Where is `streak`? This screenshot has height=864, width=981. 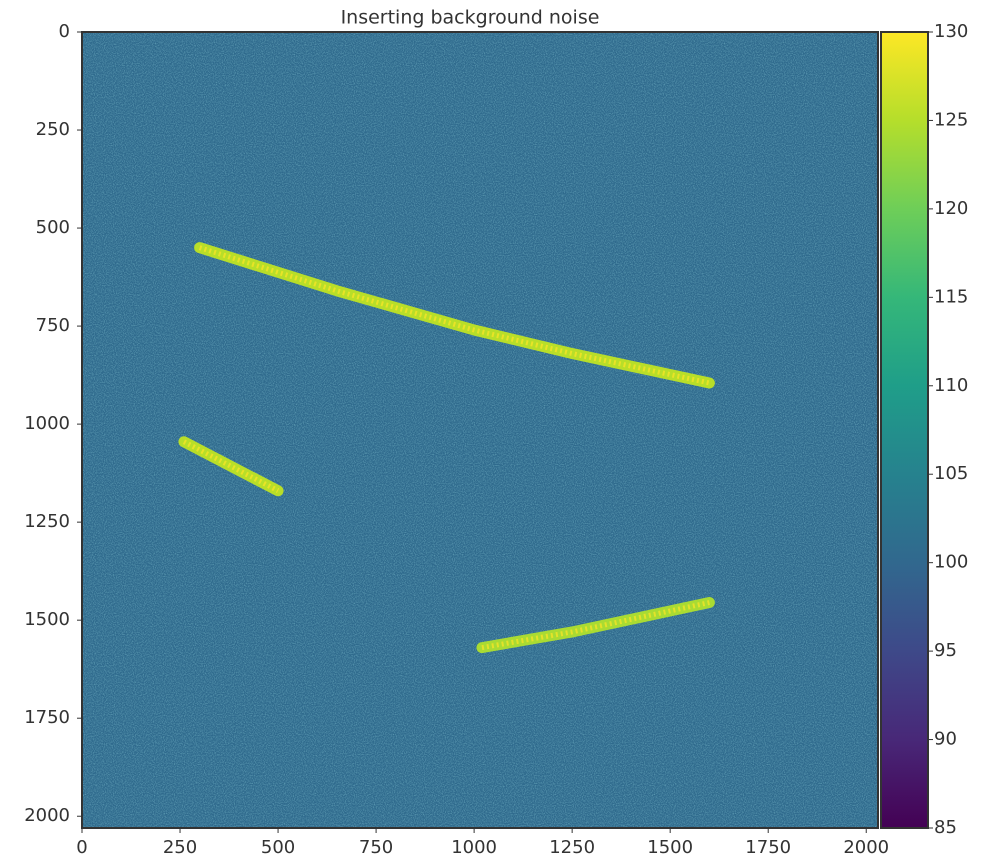 streak is located at coordinates (231, 466).